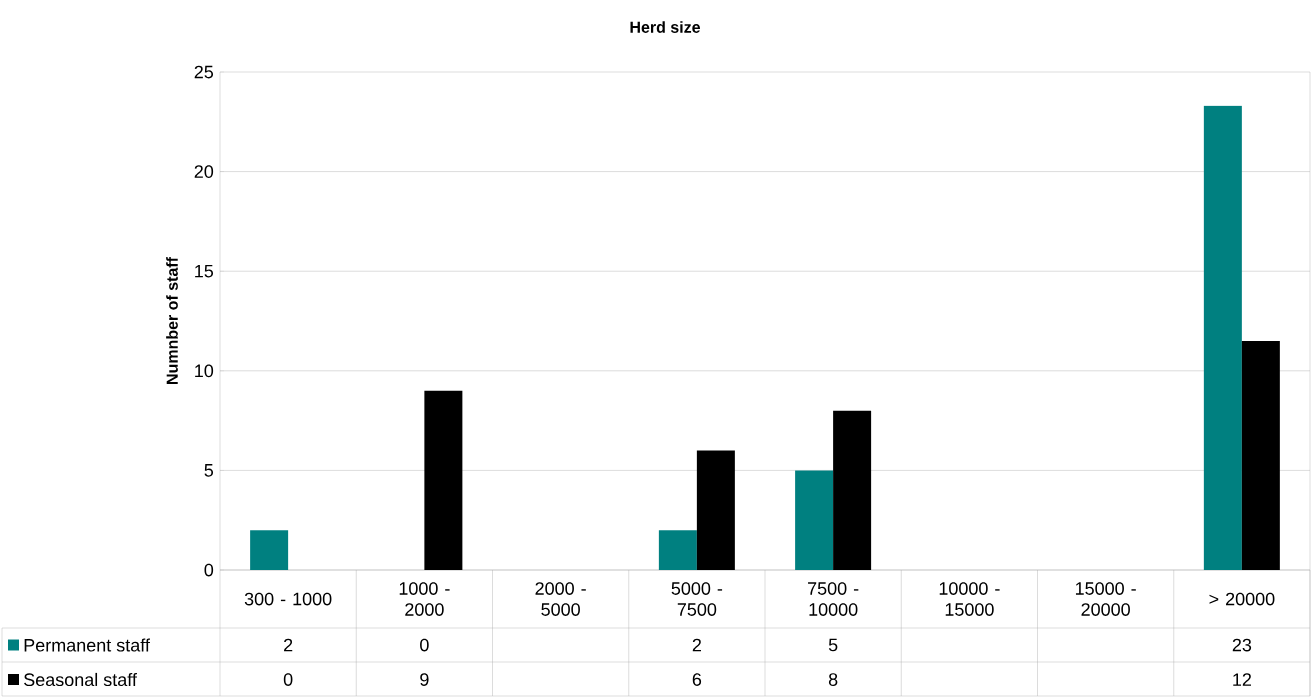 The image size is (1314, 697). Describe the element at coordinates (80, 679) in the screenshot. I see `legend-label: Seasonal staff` at that location.